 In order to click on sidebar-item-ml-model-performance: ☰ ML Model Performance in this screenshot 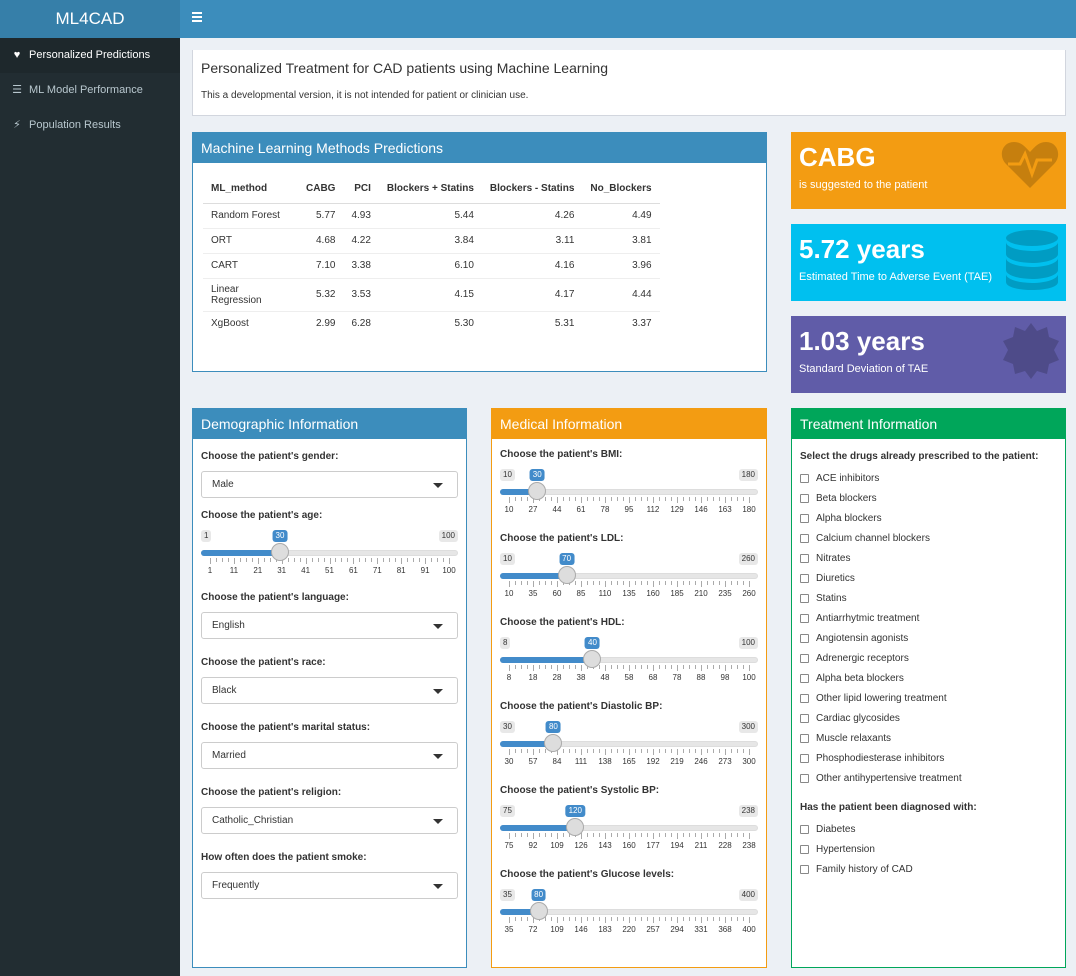, I will do `click(90, 90)`.